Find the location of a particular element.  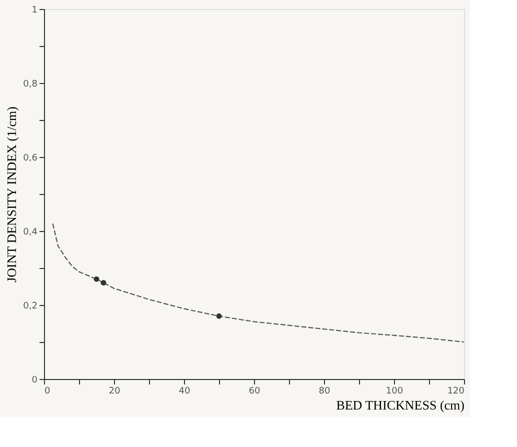

y-tick-label: 1 is located at coordinates (35, 11).